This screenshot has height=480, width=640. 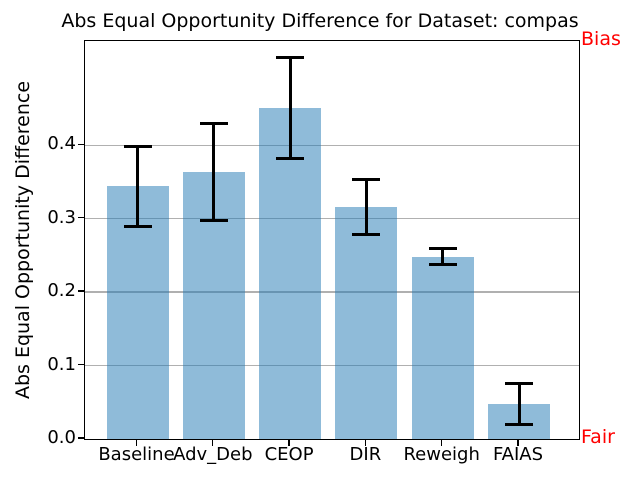 I want to click on bar-reweigh, so click(x=442, y=347).